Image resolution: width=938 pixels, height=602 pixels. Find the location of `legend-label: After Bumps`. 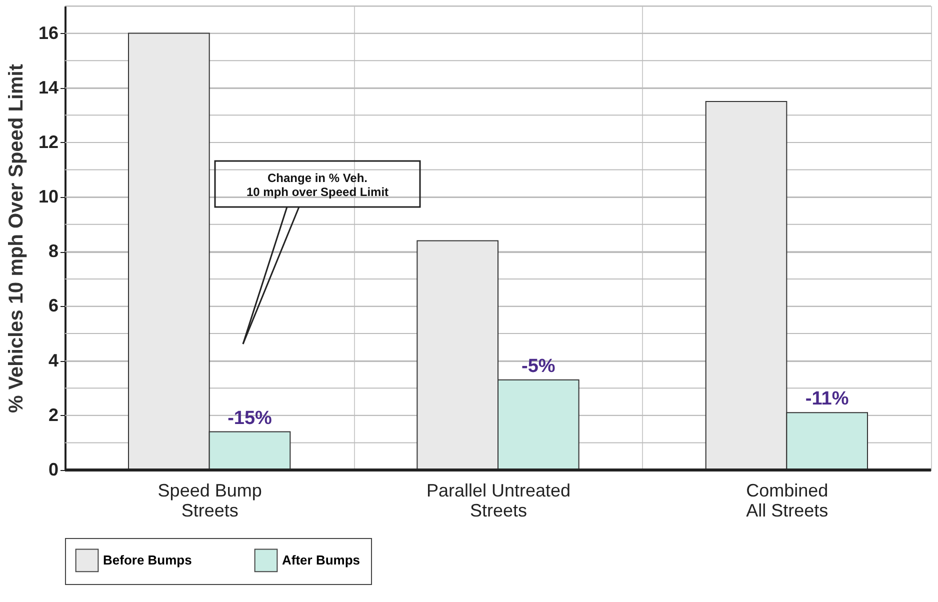

legend-label: After Bumps is located at coordinates (321, 560).